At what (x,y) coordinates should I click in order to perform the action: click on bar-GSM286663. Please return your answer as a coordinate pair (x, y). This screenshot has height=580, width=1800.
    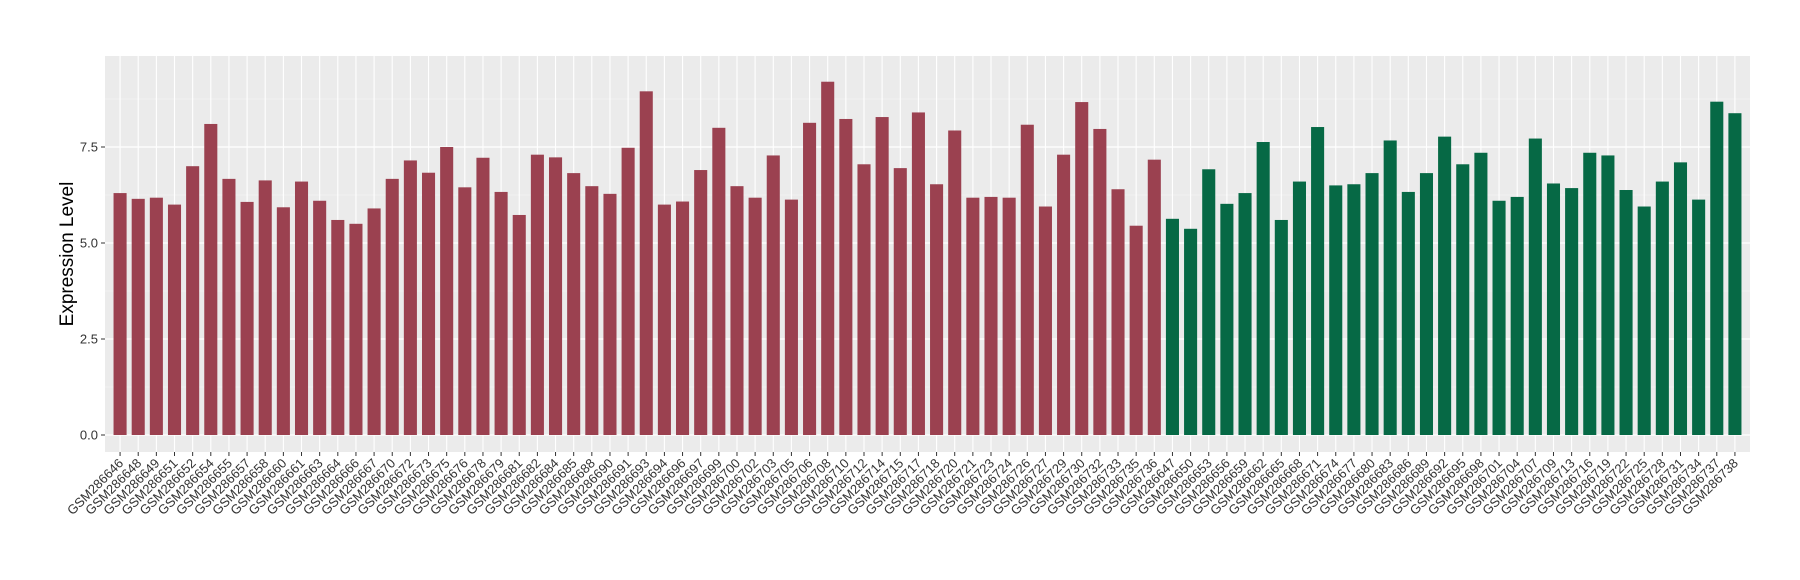
    Looking at the image, I should click on (320, 317).